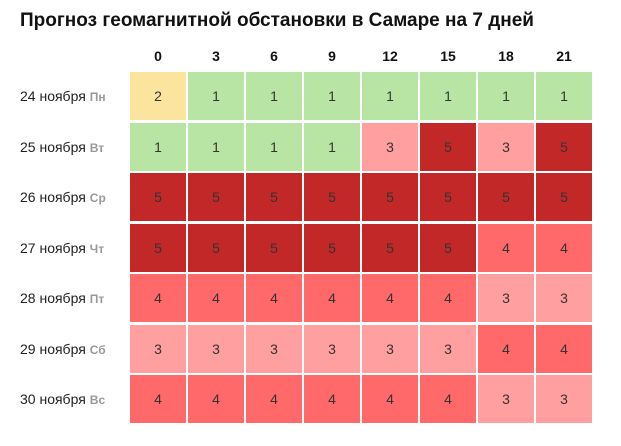  What do you see at coordinates (274, 56) in the screenshot?
I see `column-header: 6` at bounding box center [274, 56].